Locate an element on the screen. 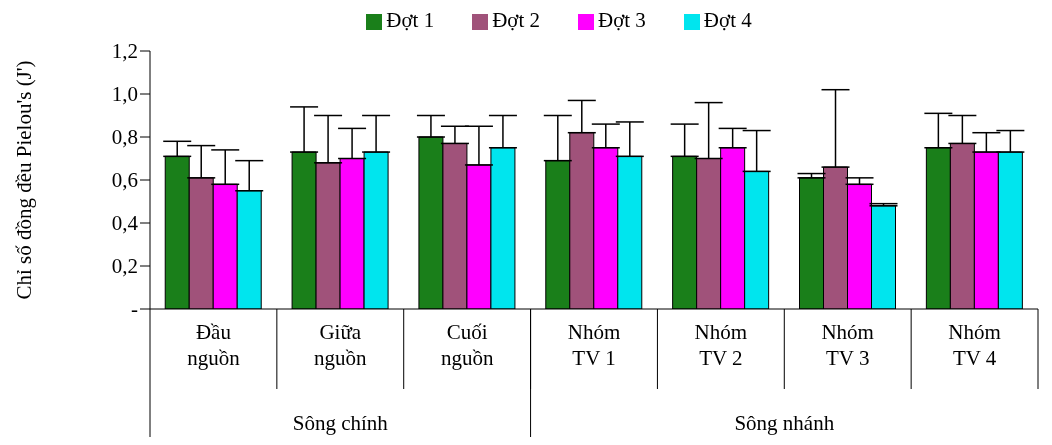 This screenshot has width=1052, height=445. y-tick-label: 0,8 is located at coordinates (124, 137).